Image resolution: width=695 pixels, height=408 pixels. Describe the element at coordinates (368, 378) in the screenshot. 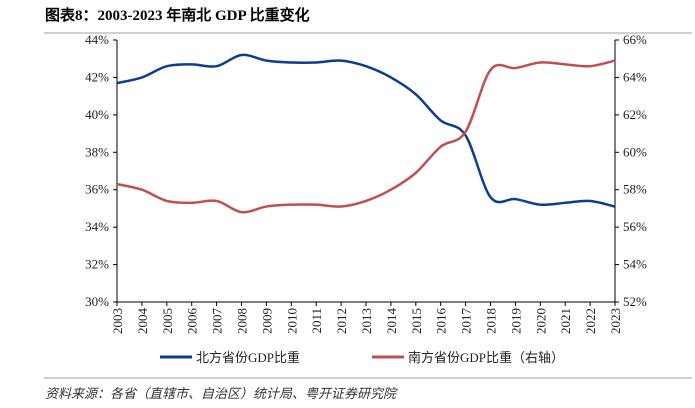

I see `source-divider` at that location.